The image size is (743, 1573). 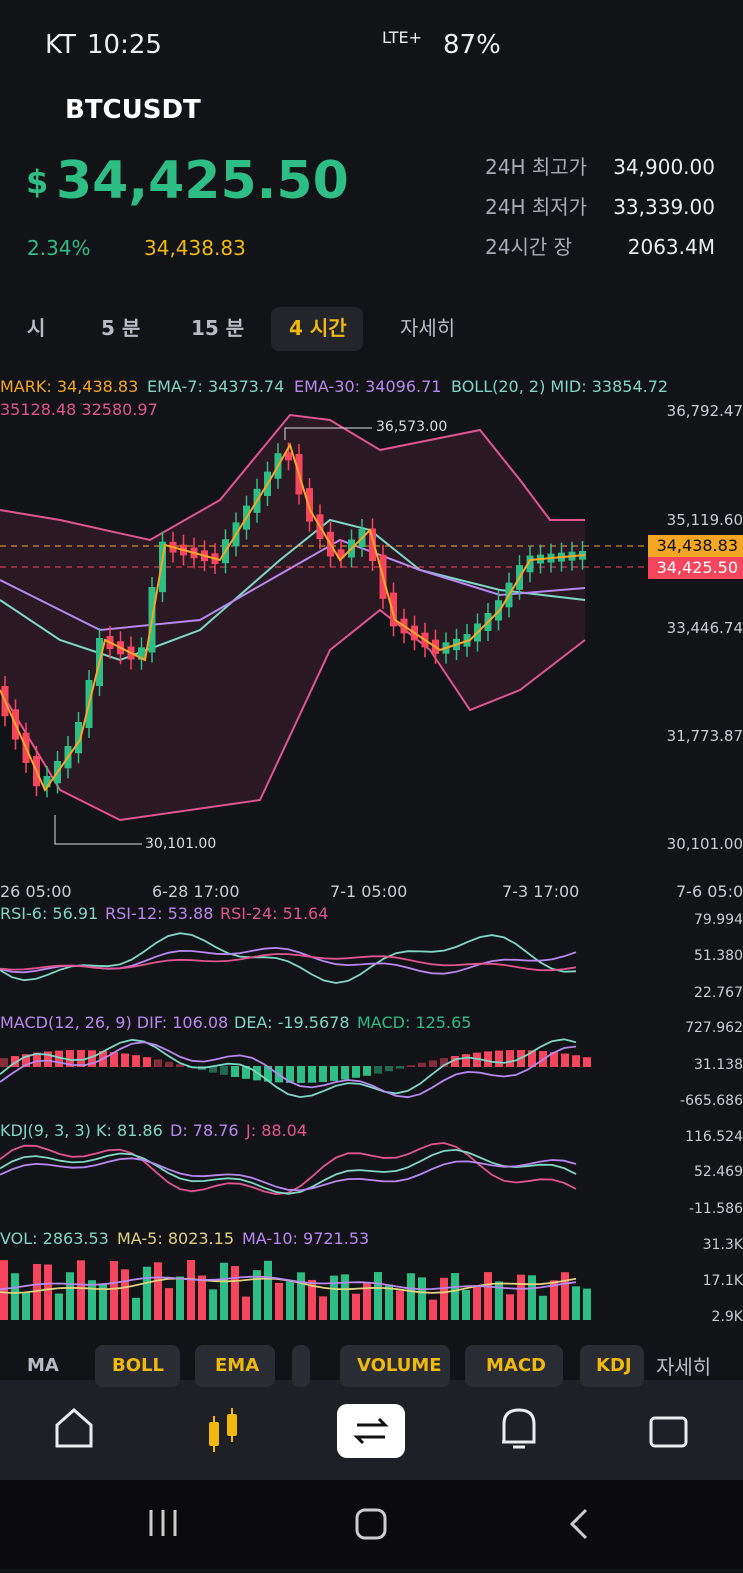 I want to click on interval-tab: 5 분, so click(x=121, y=328).